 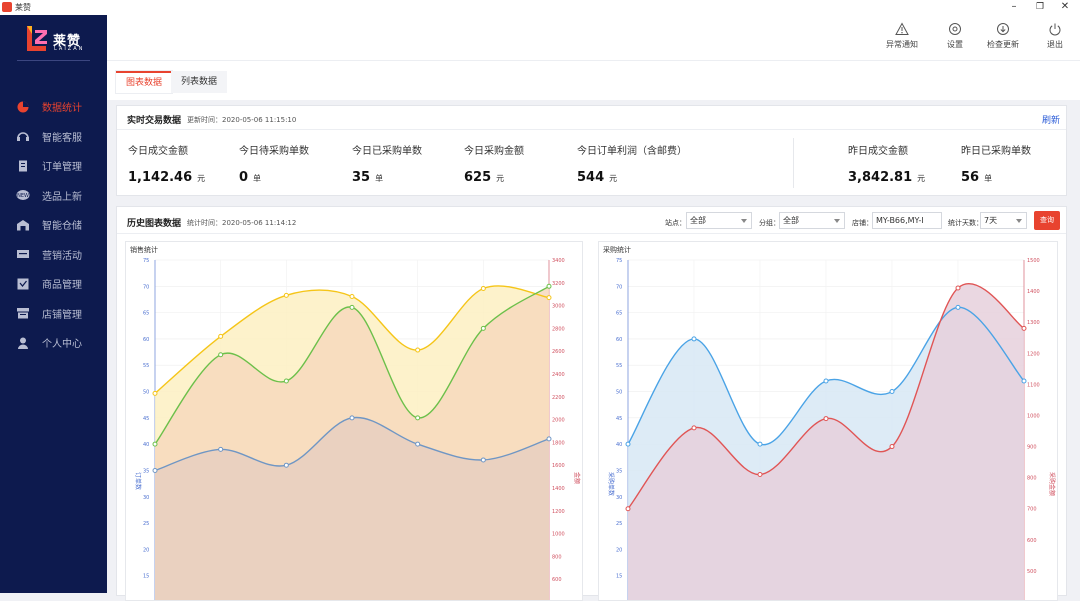 I want to click on sidebar-item-label: 商品管理, so click(x=62, y=286).